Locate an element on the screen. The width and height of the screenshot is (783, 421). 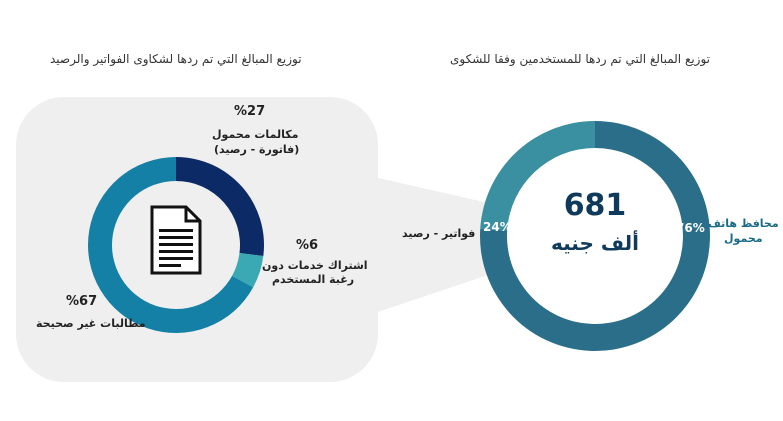
slice-label-mobile-calls-line2: (فاتورة - رصيد) is located at coordinates (257, 149).